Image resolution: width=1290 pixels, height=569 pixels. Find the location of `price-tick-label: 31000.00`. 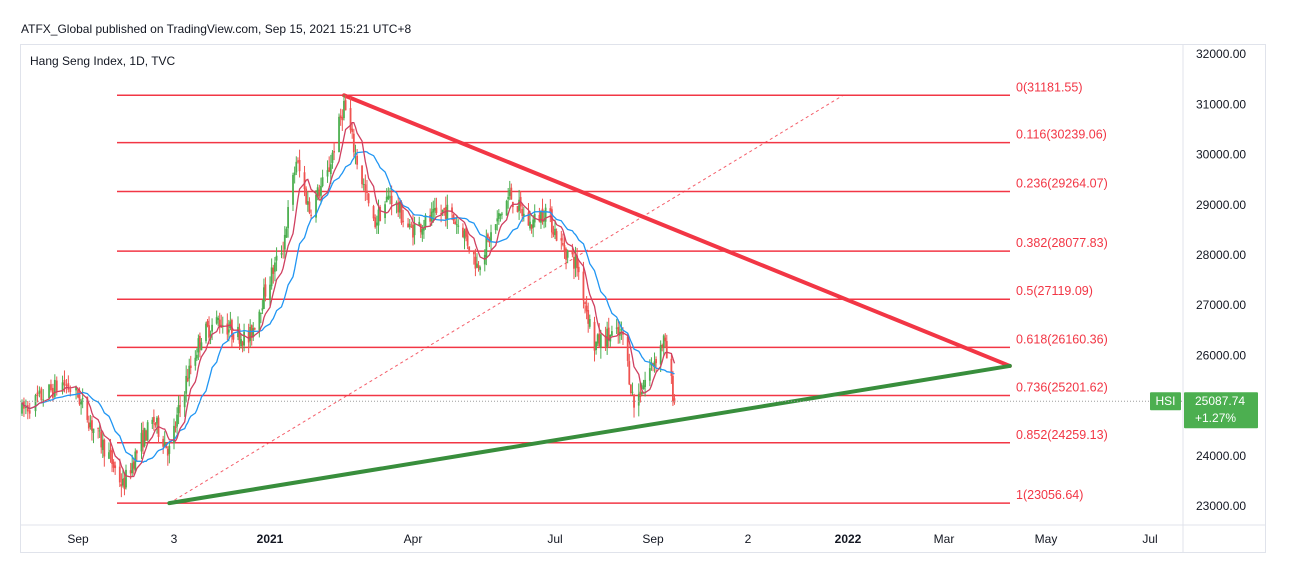

price-tick-label: 31000.00 is located at coordinates (1221, 104).